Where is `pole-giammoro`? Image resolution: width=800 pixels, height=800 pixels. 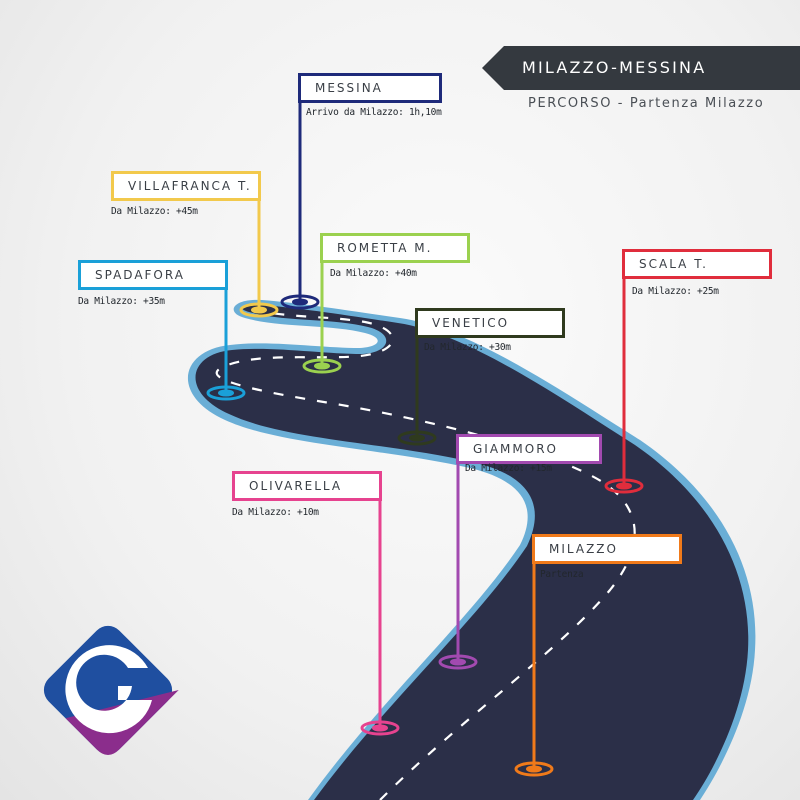
pole-giammoro is located at coordinates (458, 552).